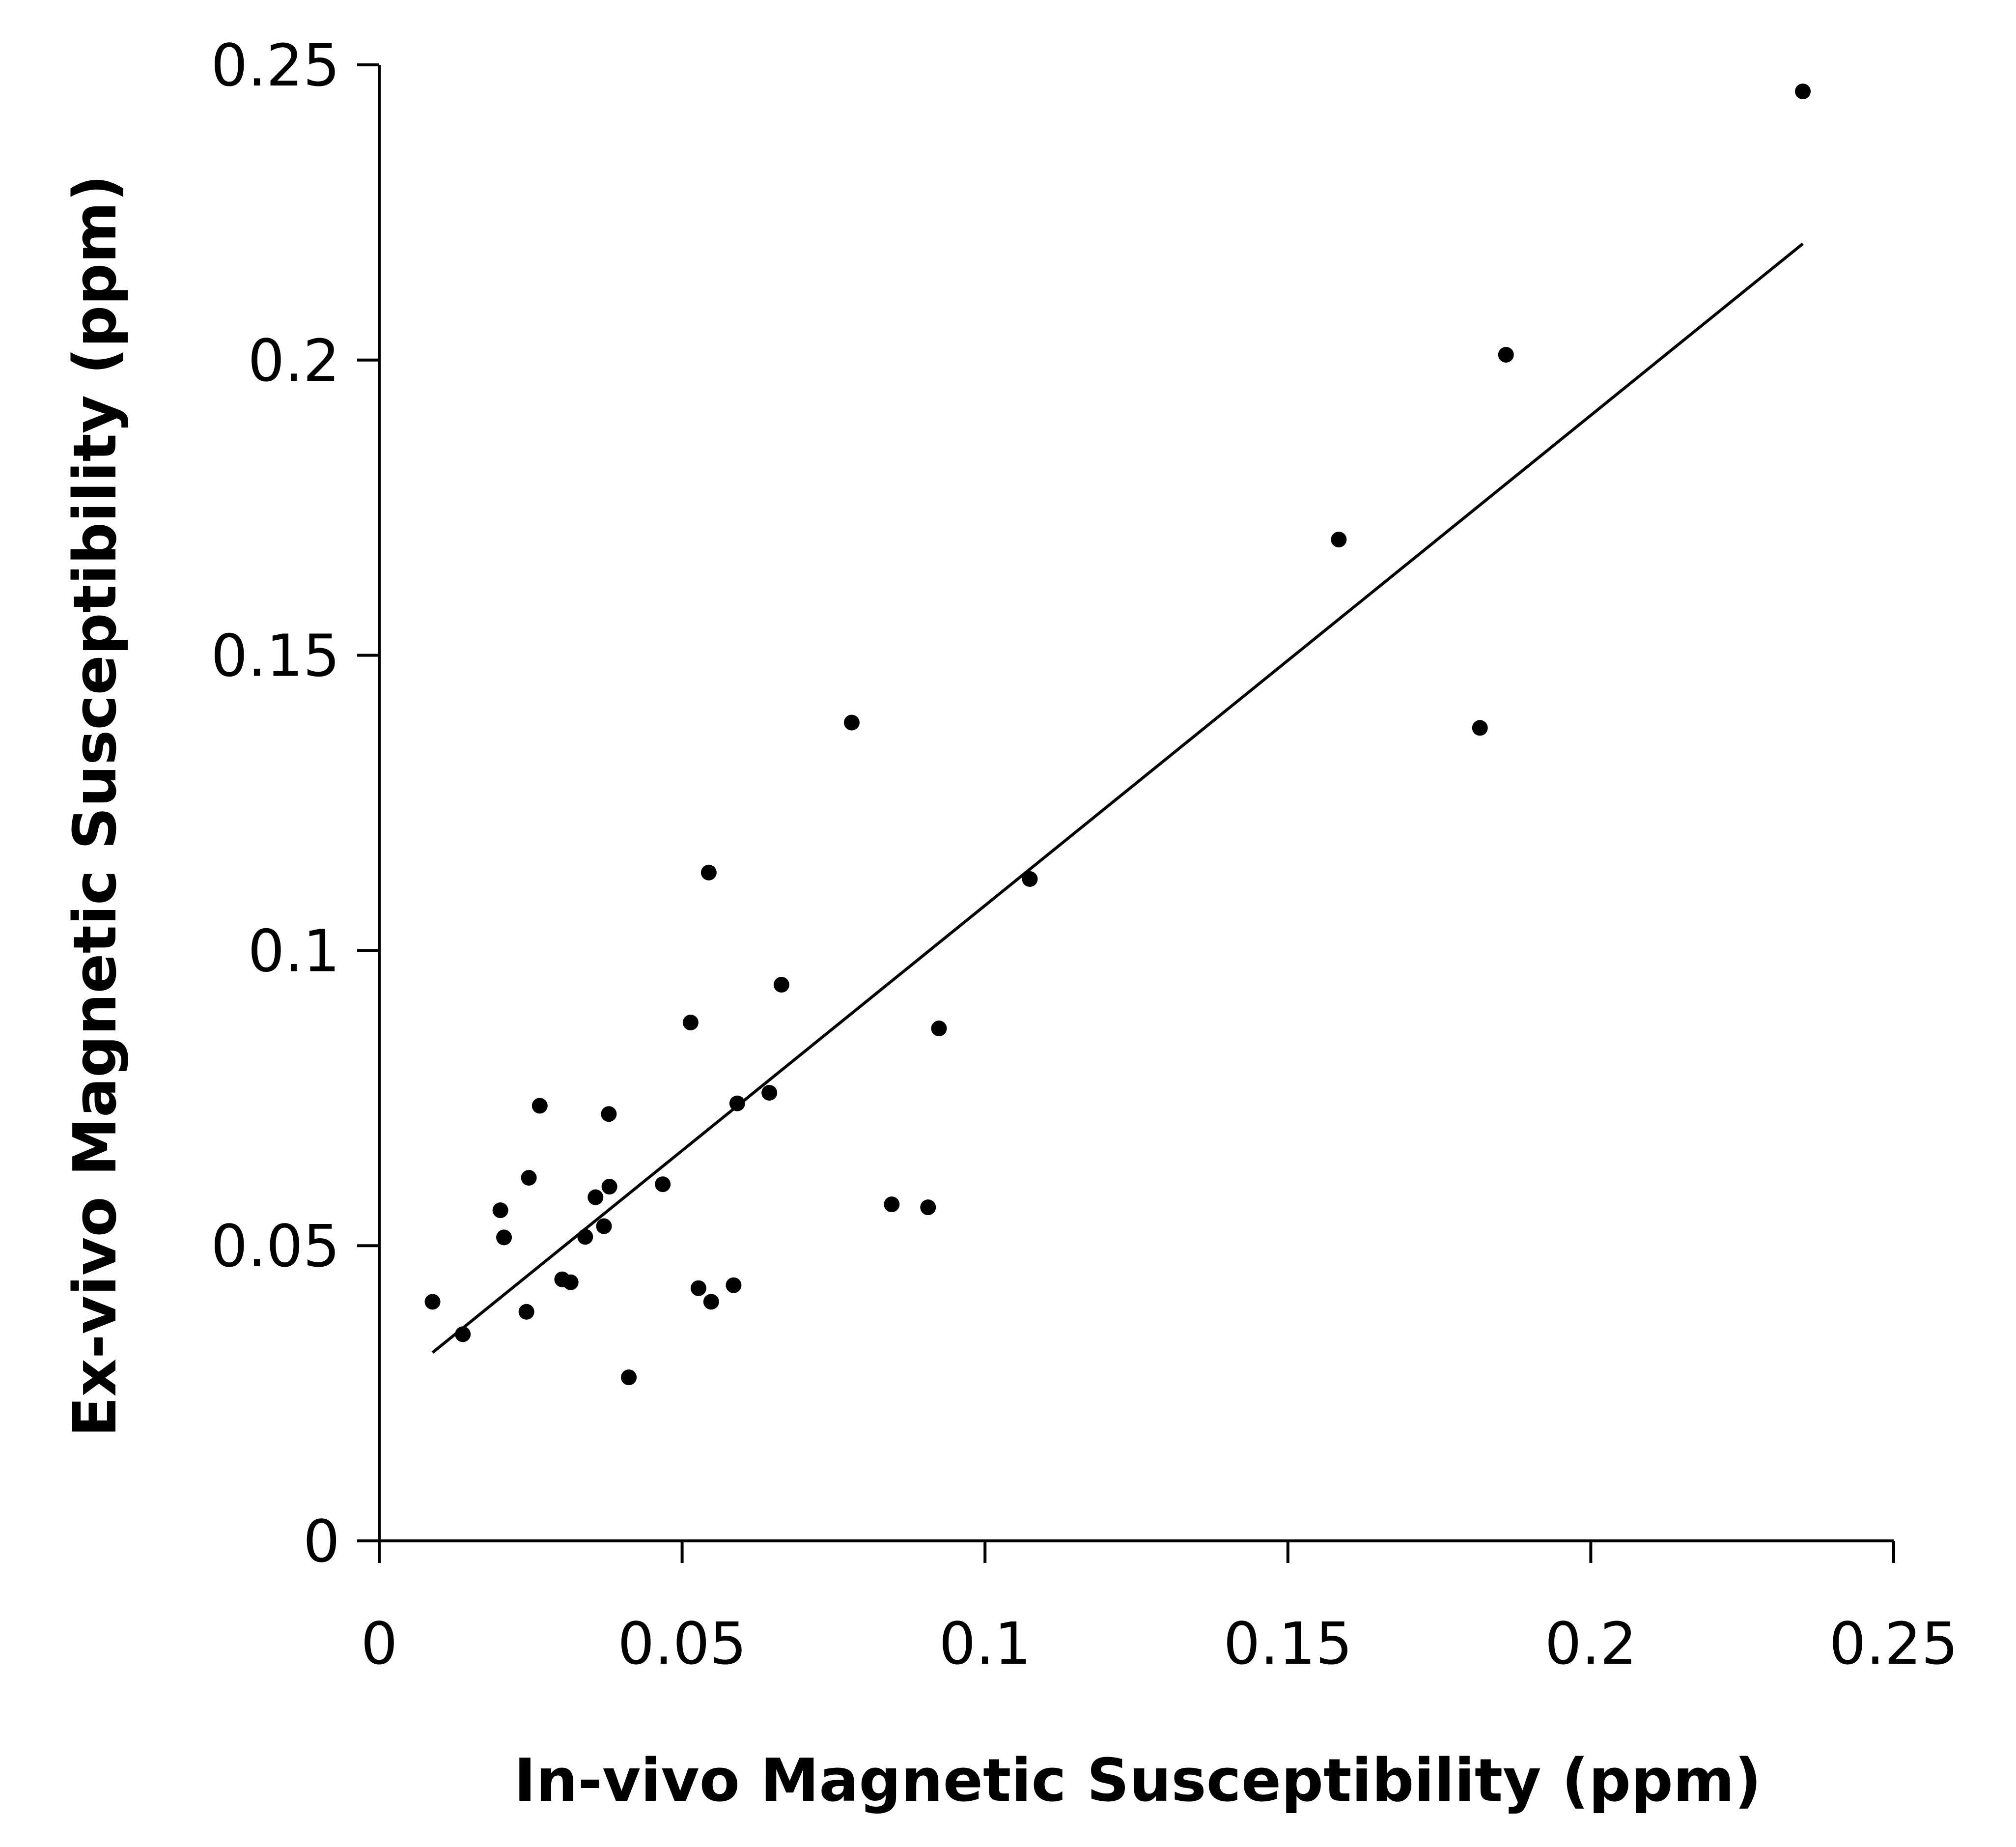  What do you see at coordinates (294, 361) in the screenshot?
I see `y-tick-label: 0.2` at bounding box center [294, 361].